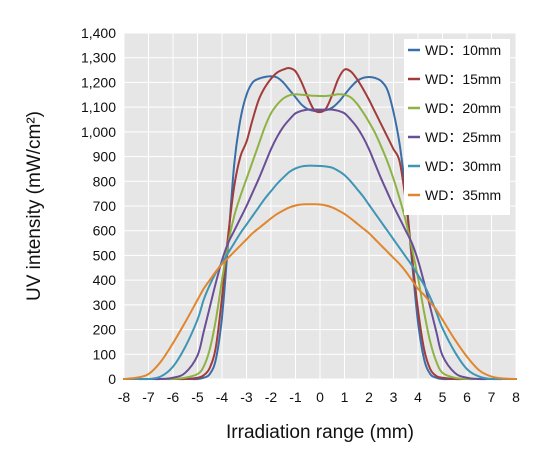  Describe the element at coordinates (124, 397) in the screenshot. I see `x-tick-label: -8` at that location.